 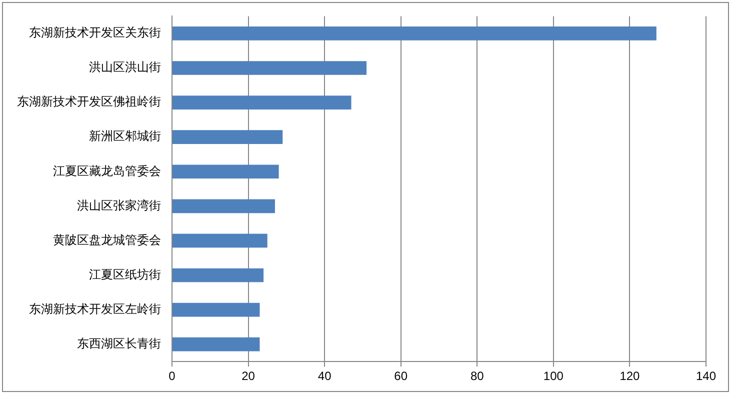 What do you see at coordinates (706, 376) in the screenshot?
I see `x-tick-label: 140` at bounding box center [706, 376].